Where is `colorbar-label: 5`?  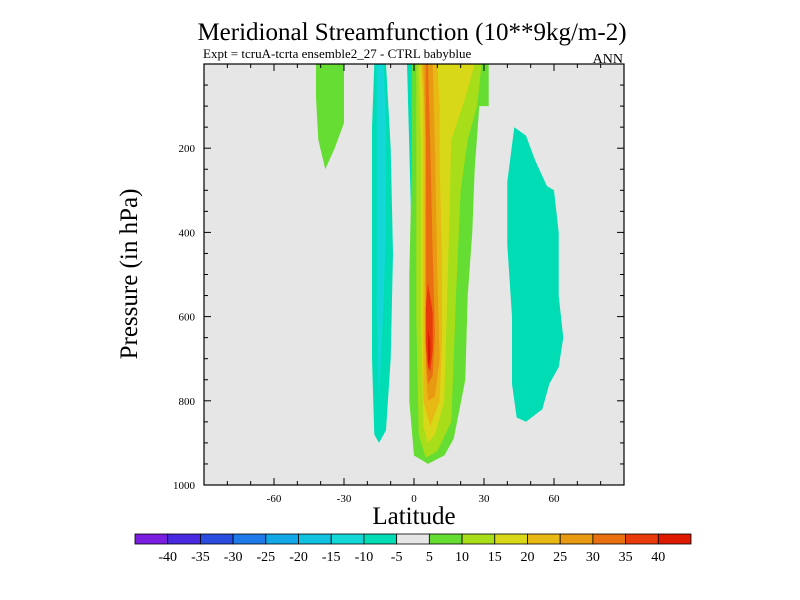
colorbar-label: 5 is located at coordinates (429, 557).